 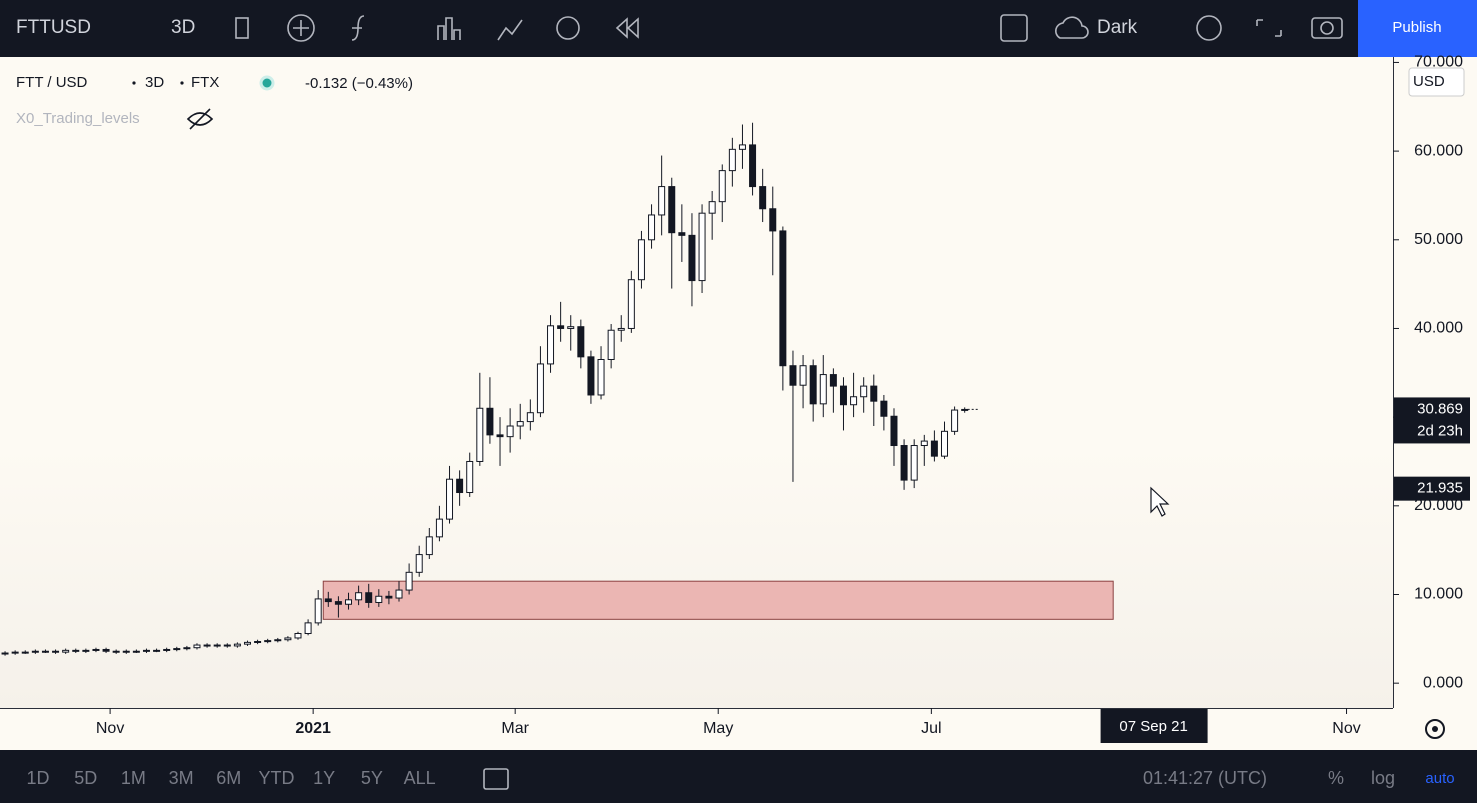 I want to click on y-tick-label: 0.000, so click(x=1443, y=682).